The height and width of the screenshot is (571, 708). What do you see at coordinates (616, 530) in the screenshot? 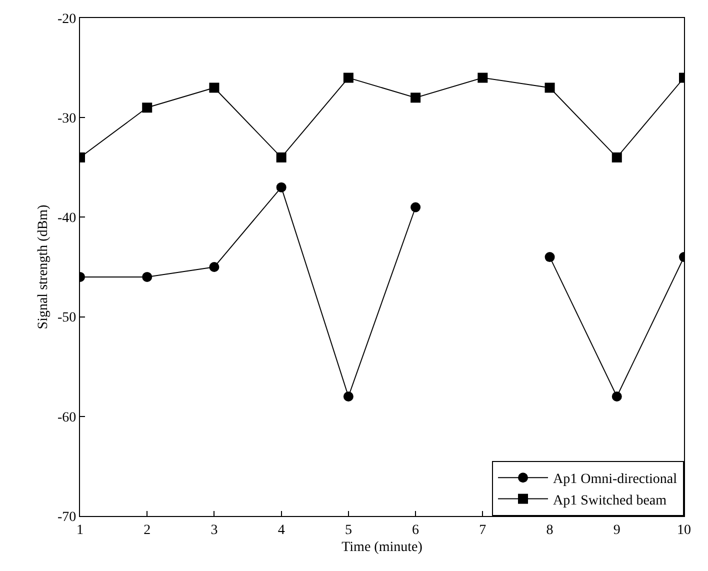
I see `x-tick-label: 9` at bounding box center [616, 530].